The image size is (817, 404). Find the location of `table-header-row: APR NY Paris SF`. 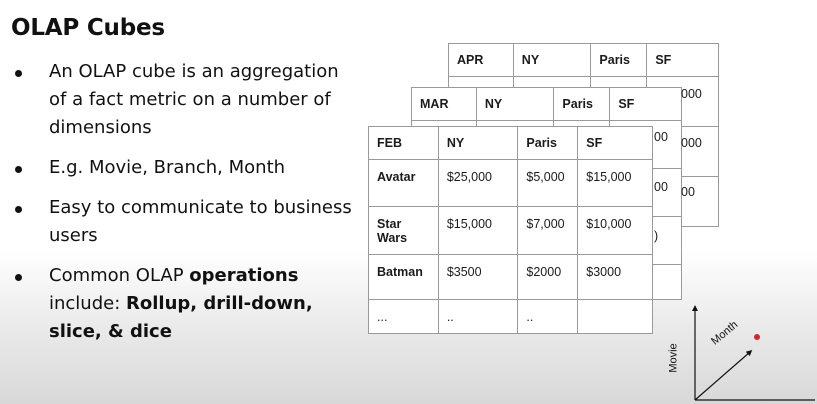

table-header-row: APR NY Paris SF is located at coordinates (583, 60).